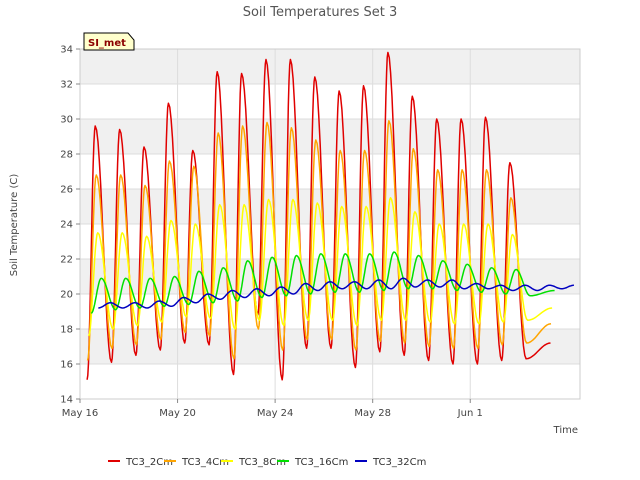  I want to click on legend: TC3_2Cm TC3_4Cm TC3_8Cm TC3_16Cm TC3_32Cm, so click(267, 462).